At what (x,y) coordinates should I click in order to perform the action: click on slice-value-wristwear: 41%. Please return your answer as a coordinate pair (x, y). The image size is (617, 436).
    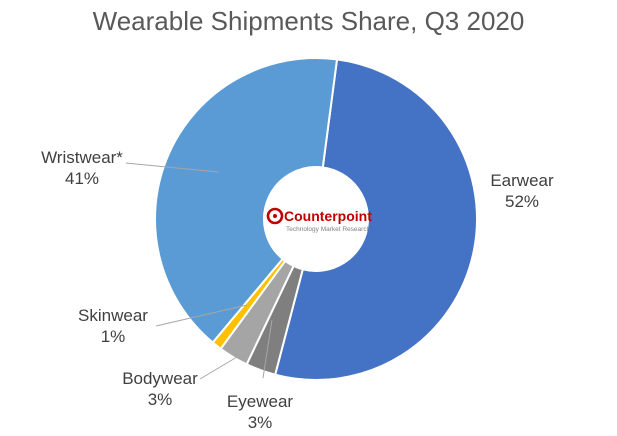
    Looking at the image, I should click on (82, 178).